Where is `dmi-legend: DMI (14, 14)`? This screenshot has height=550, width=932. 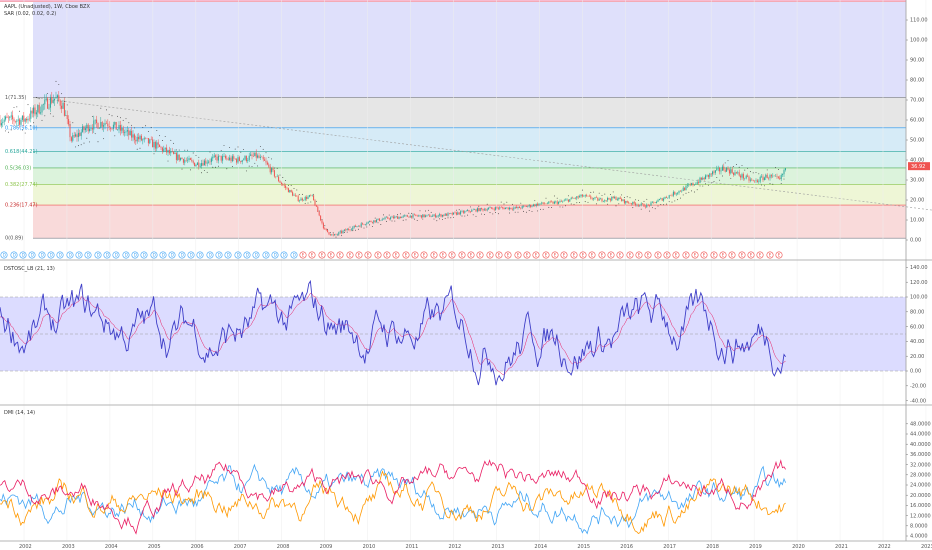 dmi-legend: DMI (14, 14) is located at coordinates (19, 413).